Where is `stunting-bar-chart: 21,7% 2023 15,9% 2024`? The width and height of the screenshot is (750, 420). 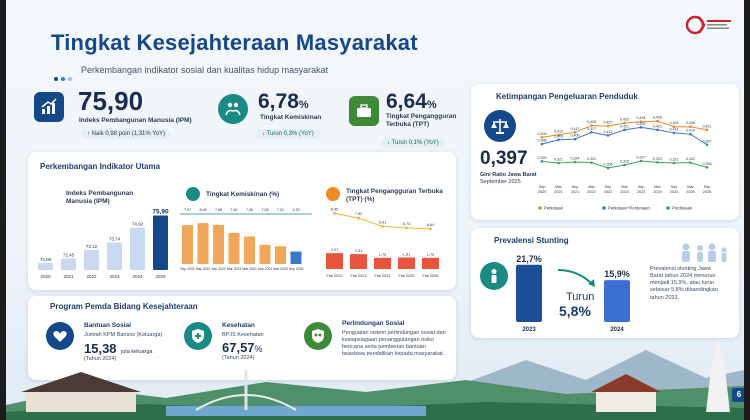 stunting-bar-chart: 21,7% 2023 15,9% 2024 is located at coordinates (573, 293).